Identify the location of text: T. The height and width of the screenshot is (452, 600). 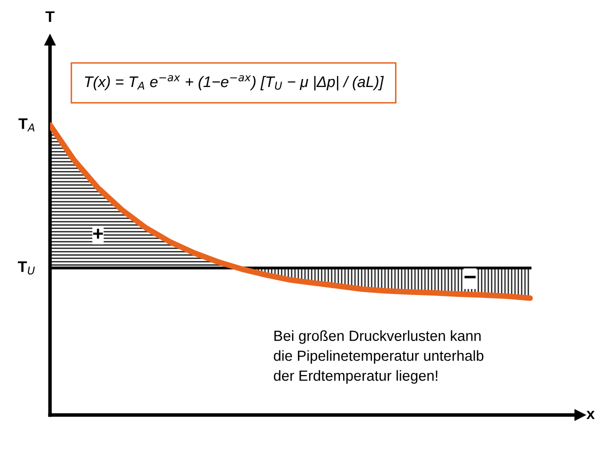
(50, 16).